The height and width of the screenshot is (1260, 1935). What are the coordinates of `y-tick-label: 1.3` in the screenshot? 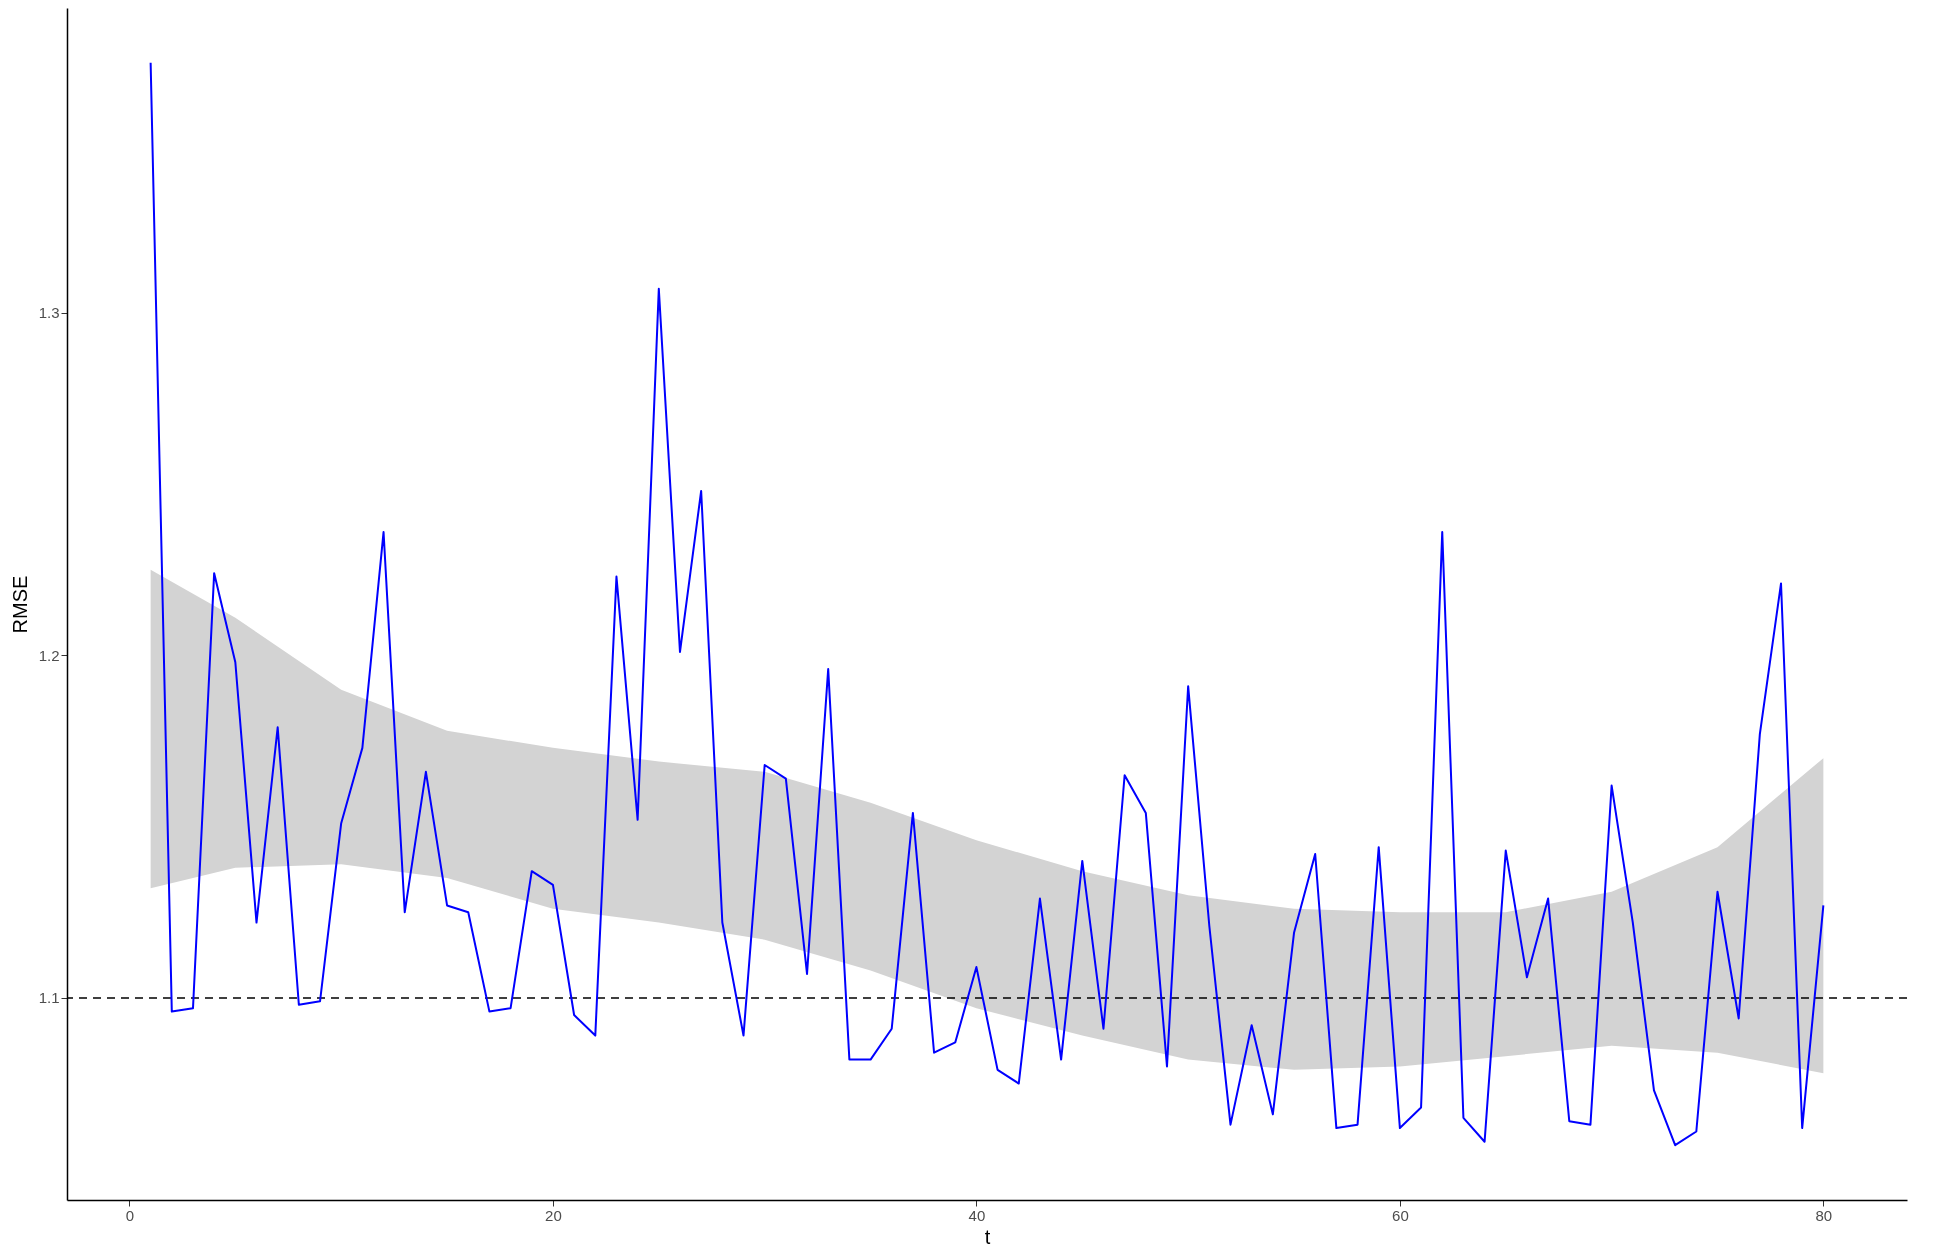 It's located at (49, 313).